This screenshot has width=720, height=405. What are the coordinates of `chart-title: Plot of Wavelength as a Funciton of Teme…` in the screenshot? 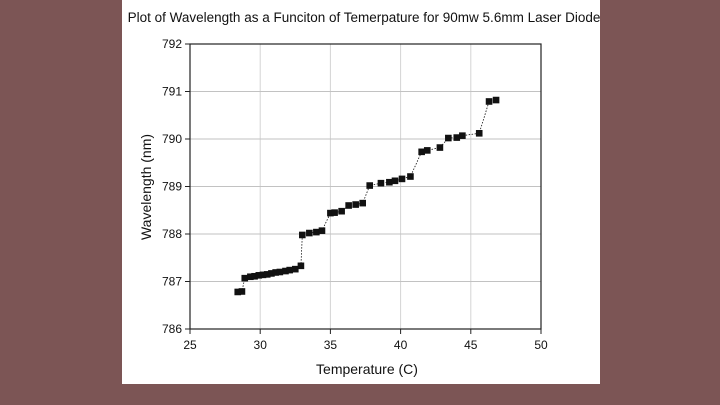 It's located at (364, 17).